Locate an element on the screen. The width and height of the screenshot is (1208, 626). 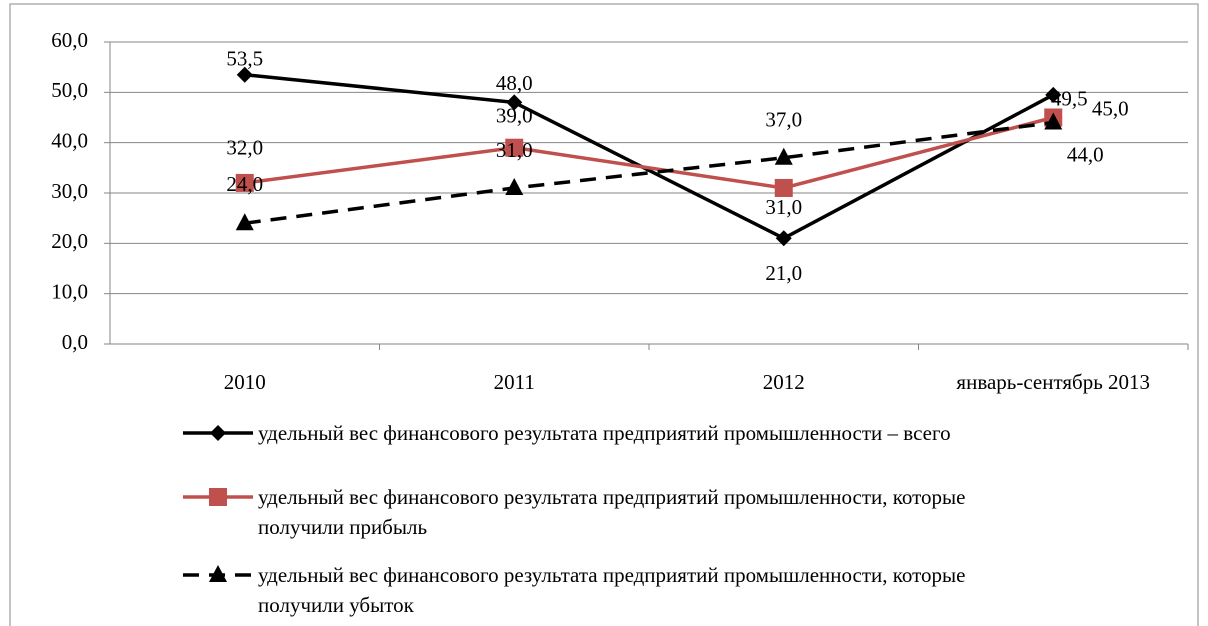
y-tick-label: 40,0 is located at coordinates (69, 140).